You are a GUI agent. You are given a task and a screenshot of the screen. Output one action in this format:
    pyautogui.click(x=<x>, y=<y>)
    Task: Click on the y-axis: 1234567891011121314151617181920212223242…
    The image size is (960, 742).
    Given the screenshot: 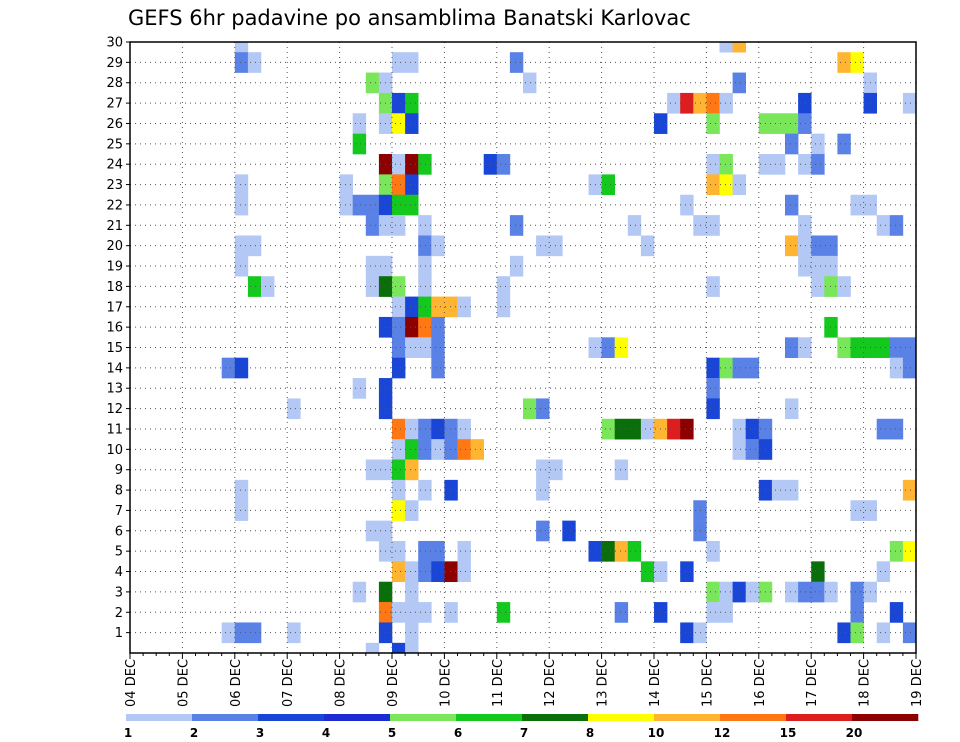 What is the action you would take?
    pyautogui.click(x=118, y=338)
    